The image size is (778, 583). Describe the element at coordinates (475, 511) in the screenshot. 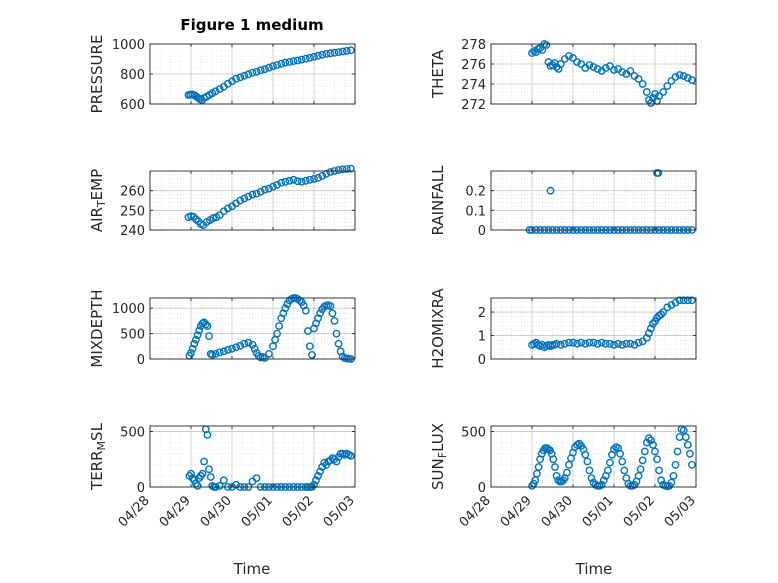

I see `x-tick-label: 04/28` at that location.